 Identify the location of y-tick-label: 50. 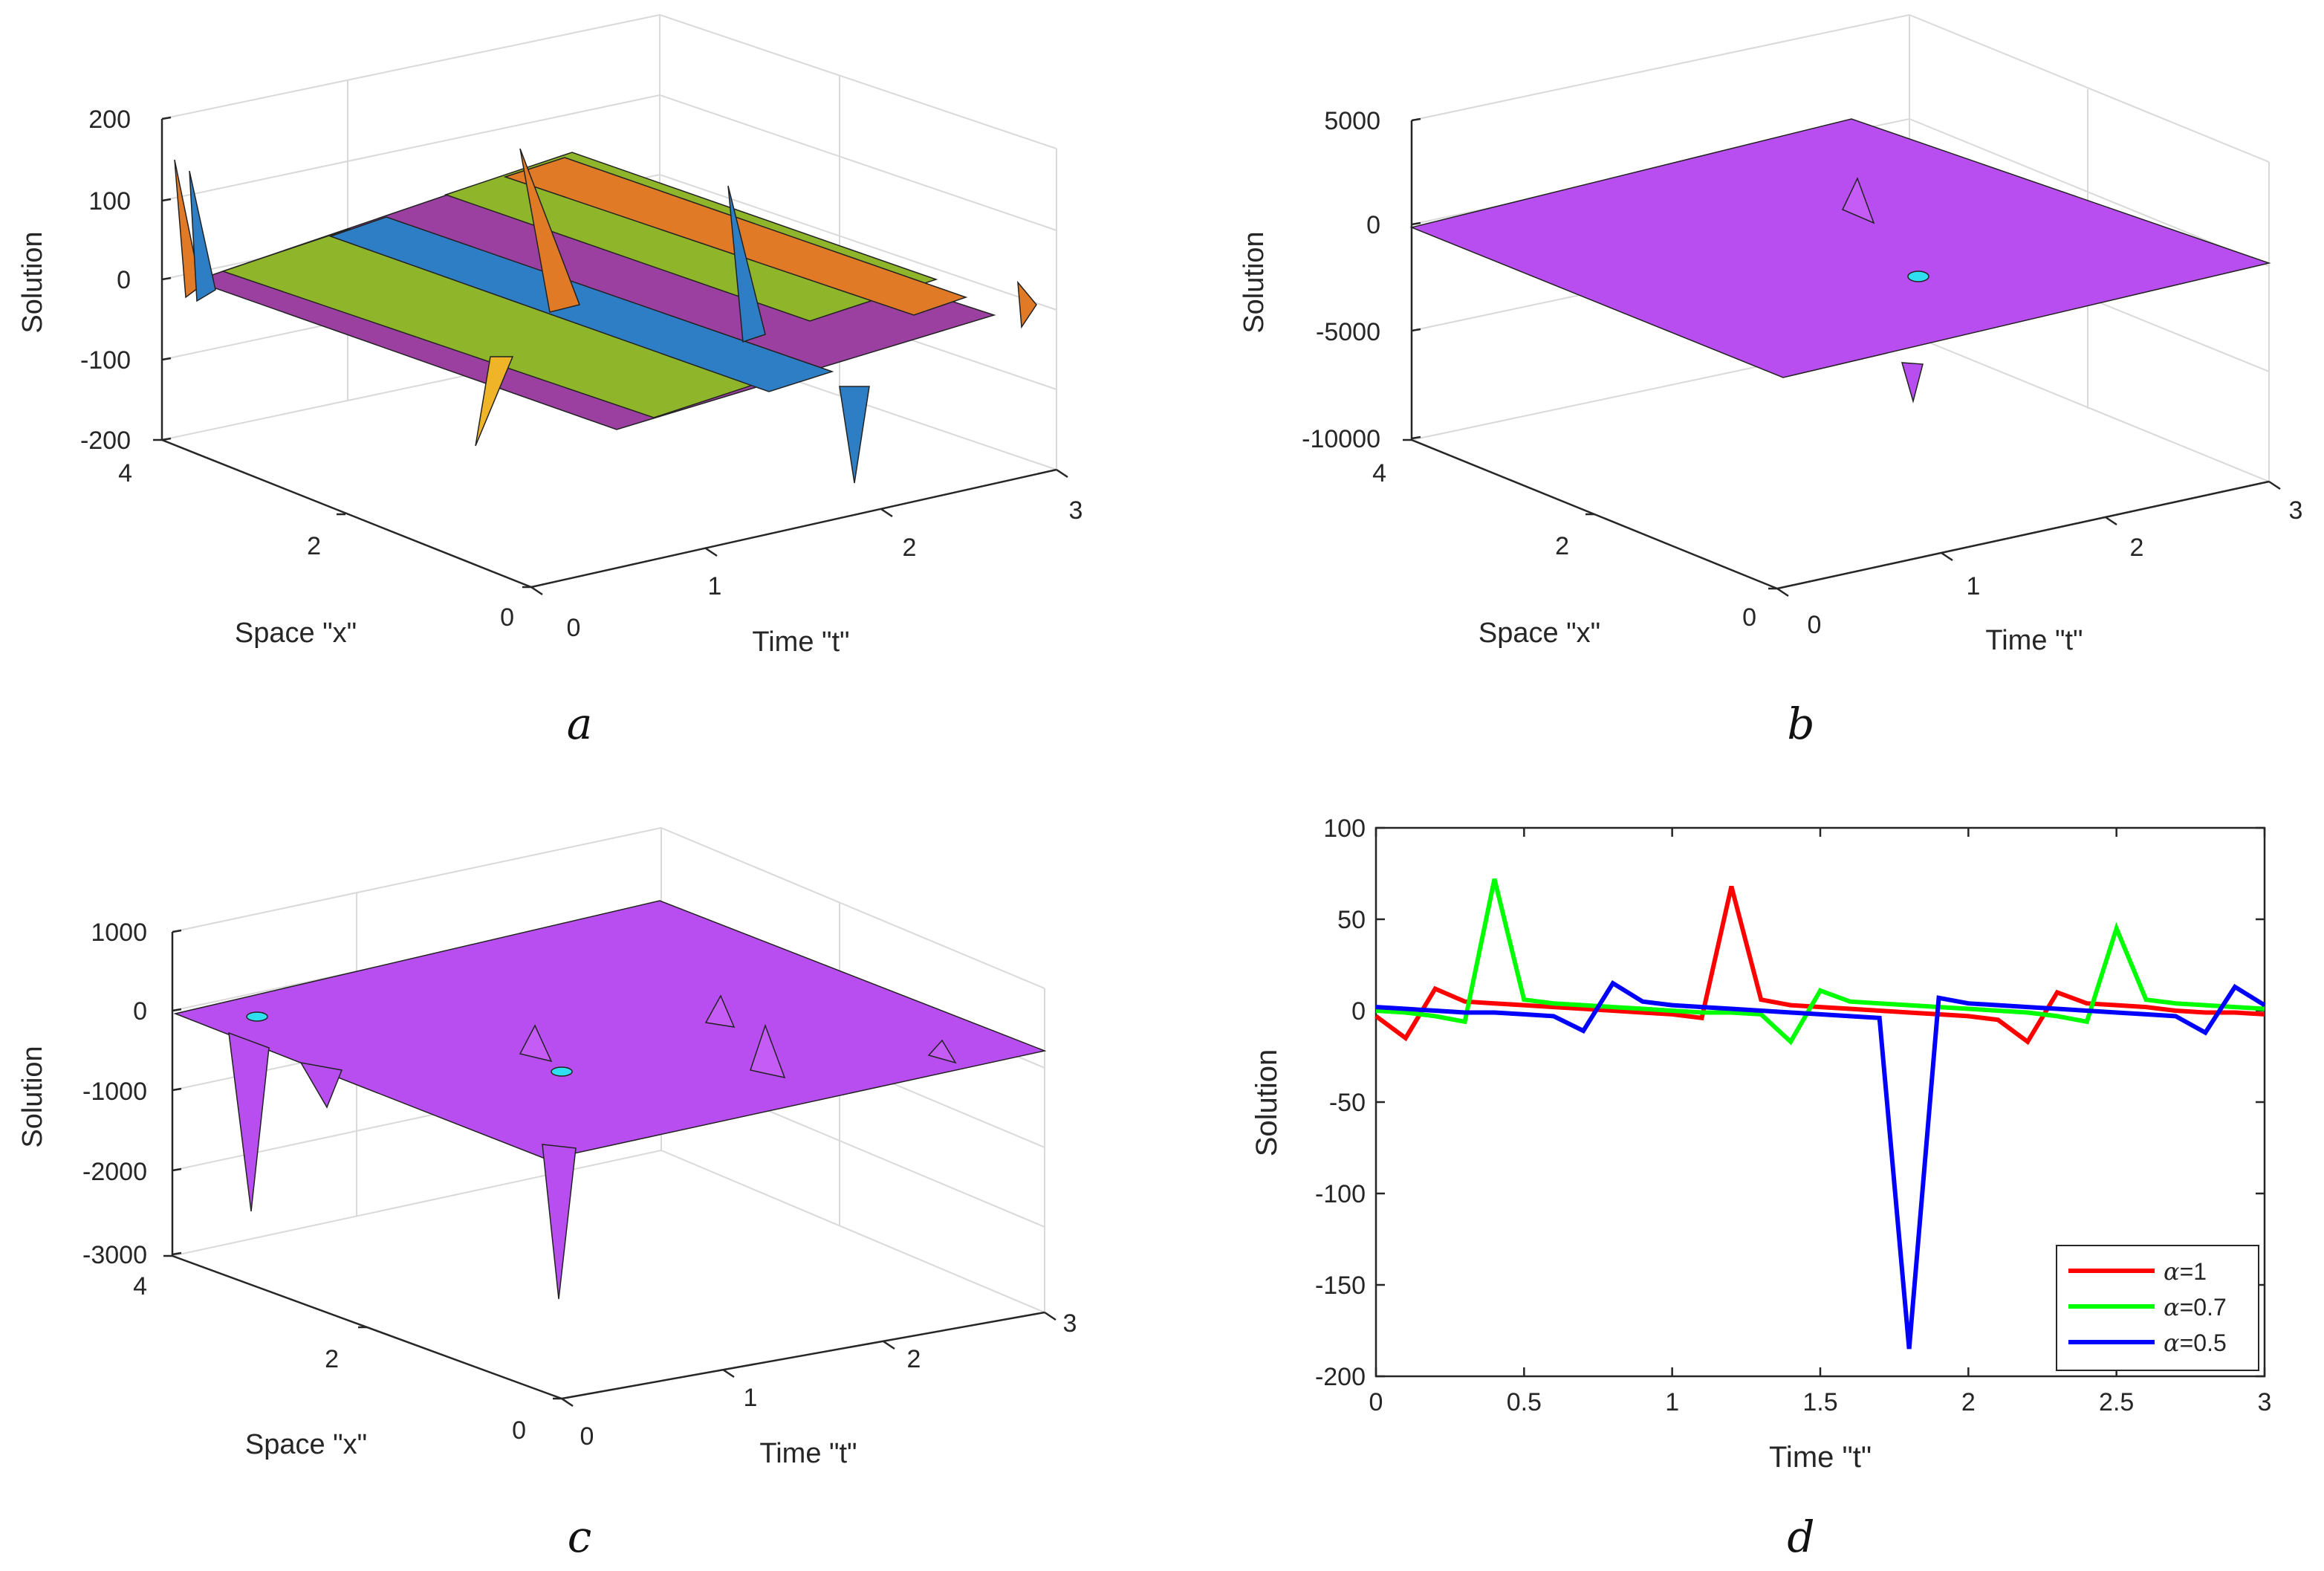
(1351, 920).